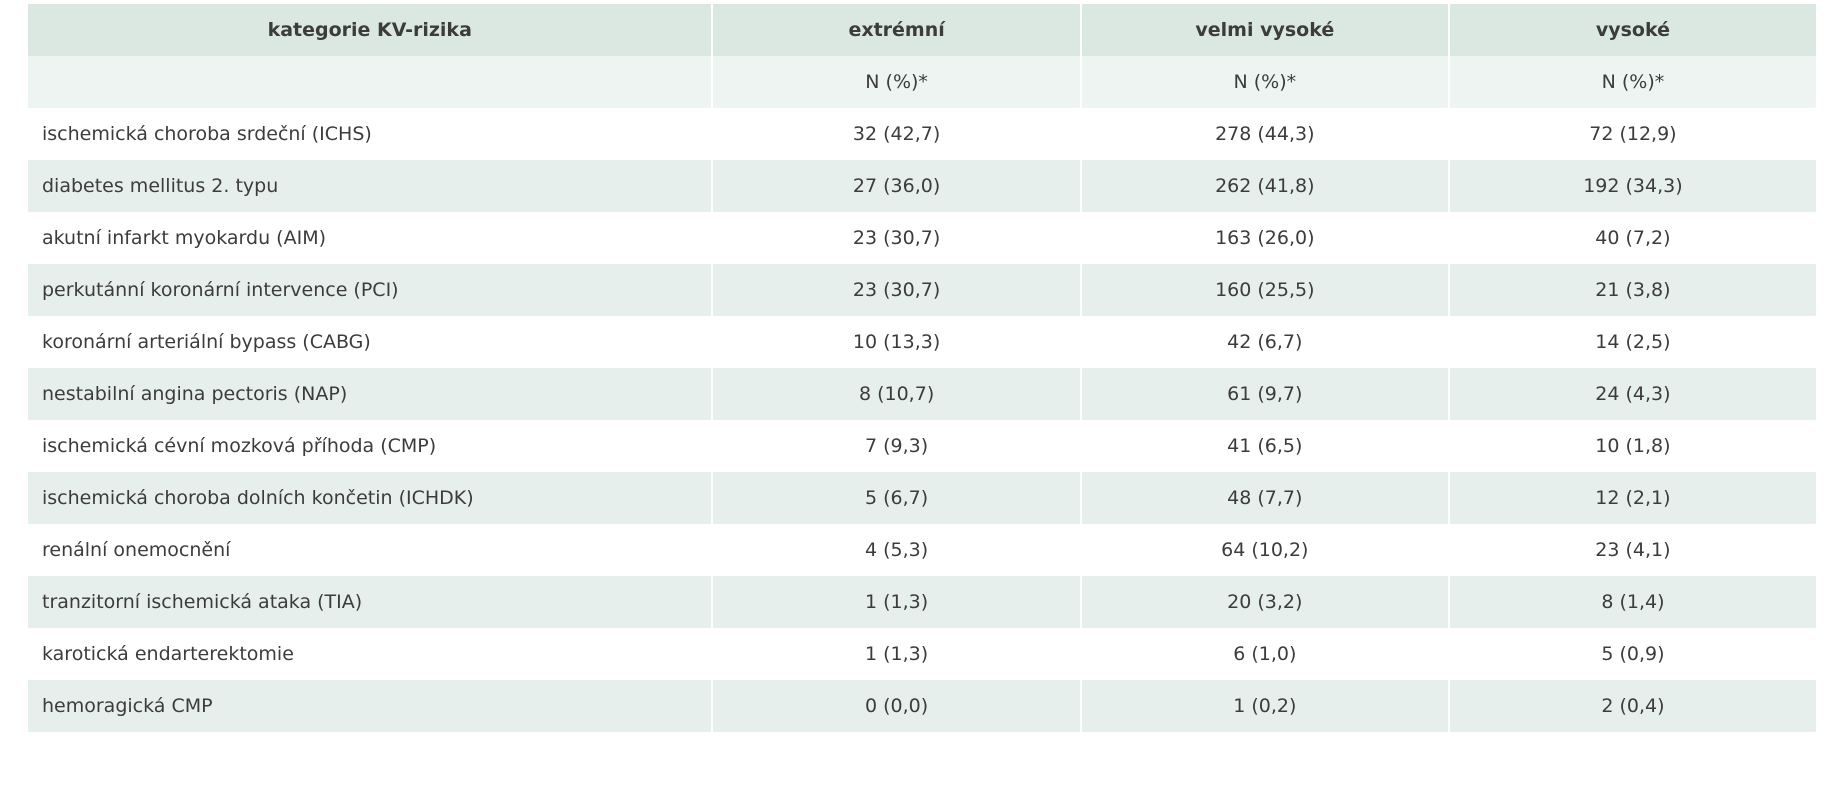 The width and height of the screenshot is (1841, 800). Describe the element at coordinates (1265, 654) in the screenshot. I see `table-cell: 6 (1,0)` at that location.